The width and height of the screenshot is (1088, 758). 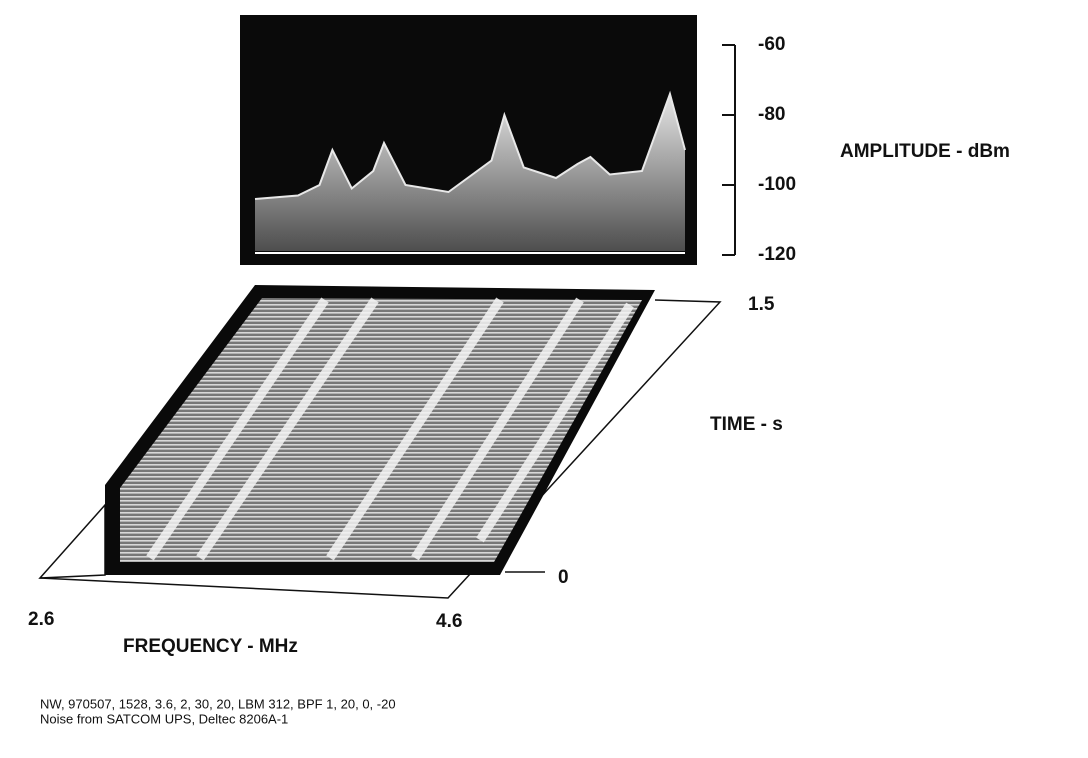 What do you see at coordinates (164, 718) in the screenshot?
I see `note: Noise from SATCOM UPS, Deltec 8206A-1` at bounding box center [164, 718].